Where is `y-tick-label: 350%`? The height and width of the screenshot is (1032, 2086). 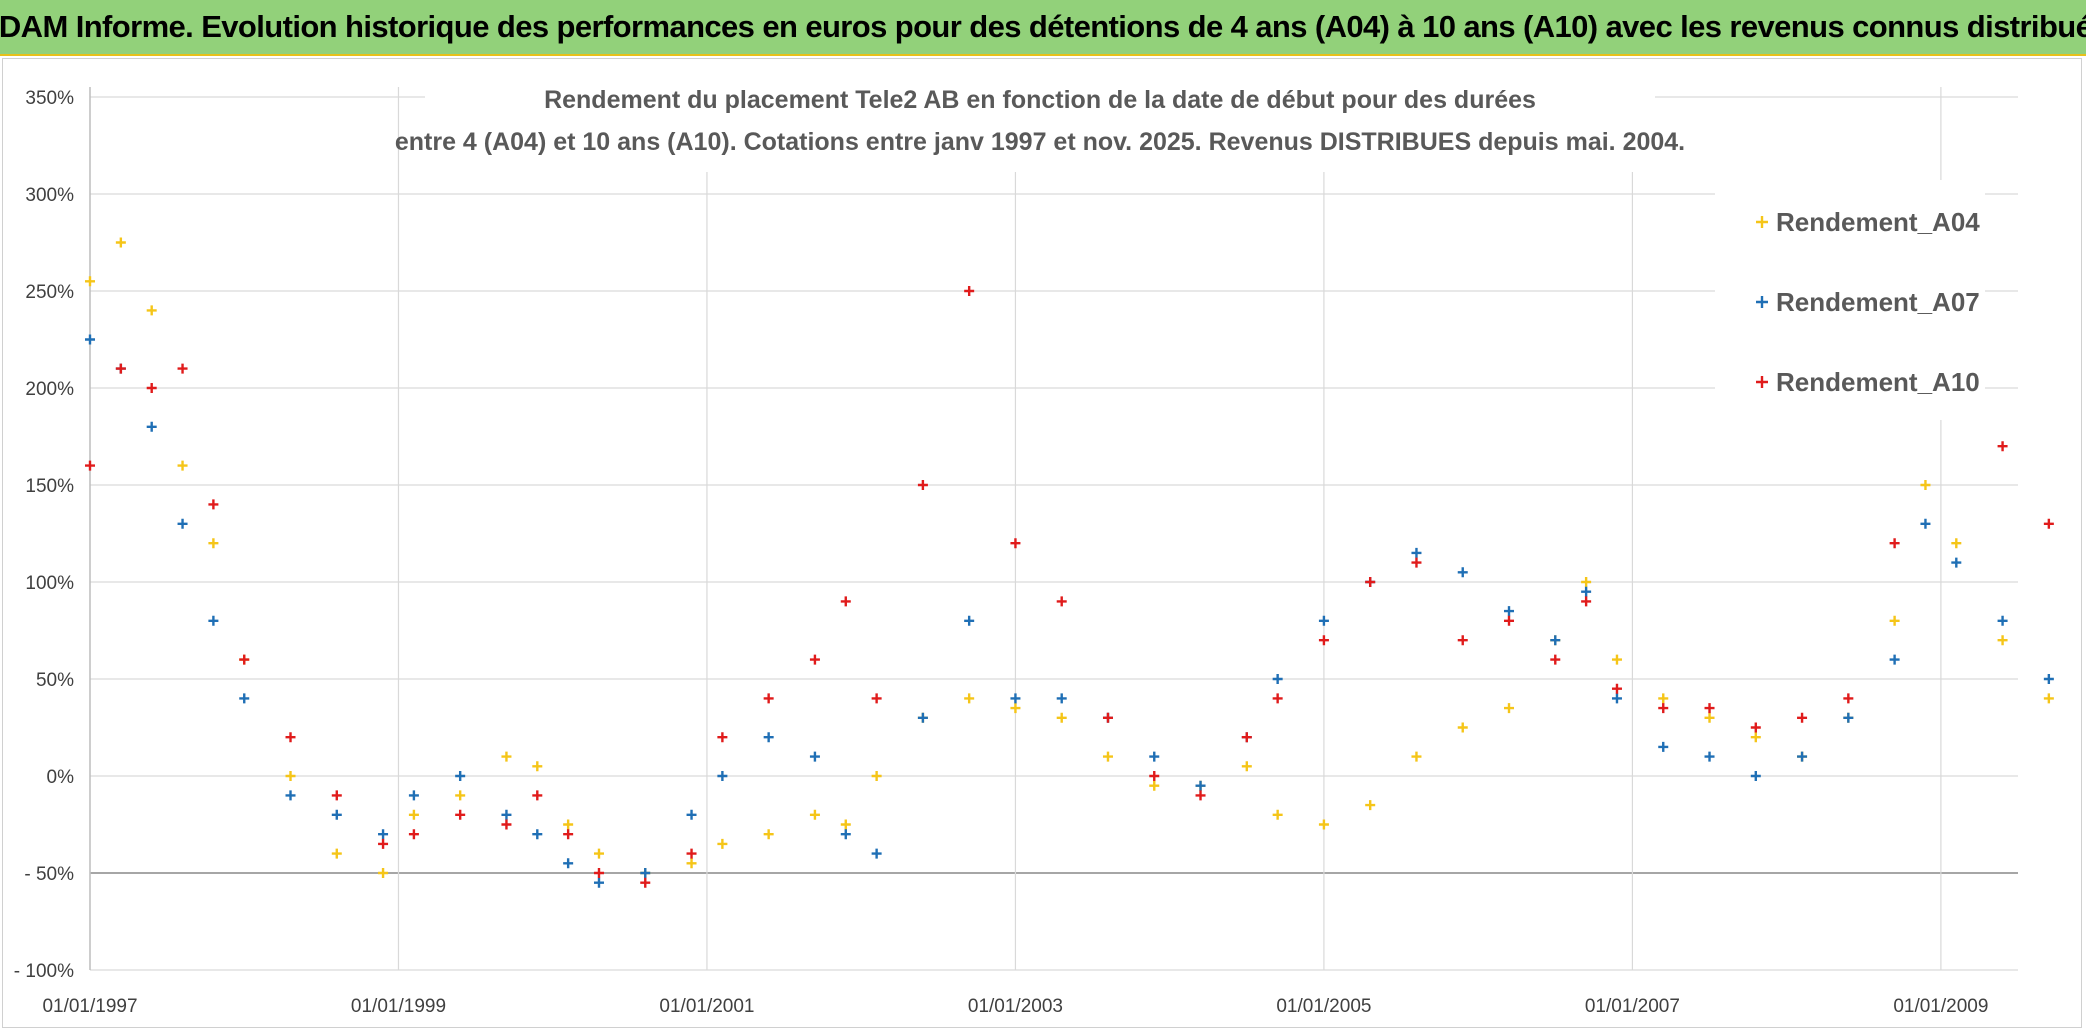 y-tick-label: 350% is located at coordinates (49, 98).